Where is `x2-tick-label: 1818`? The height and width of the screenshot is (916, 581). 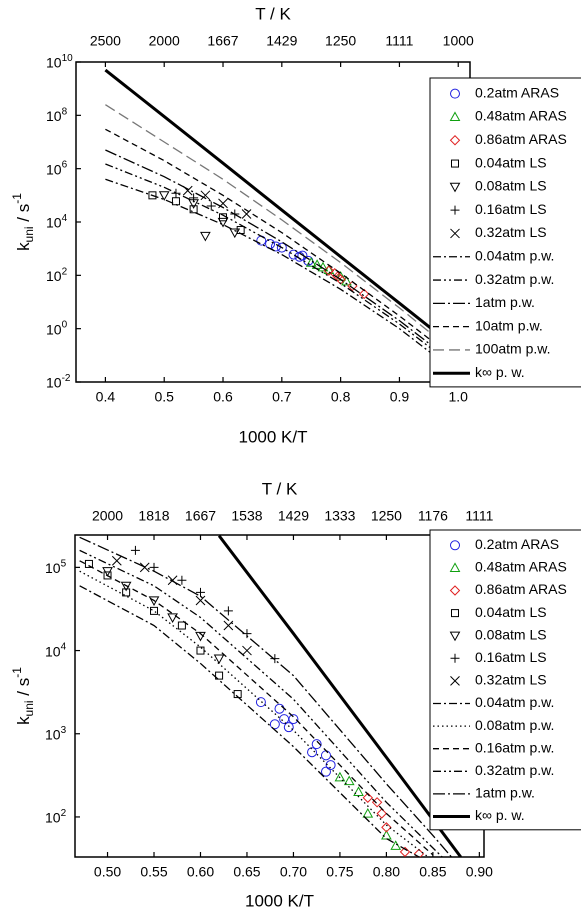
x2-tick-label: 1818 is located at coordinates (153, 516).